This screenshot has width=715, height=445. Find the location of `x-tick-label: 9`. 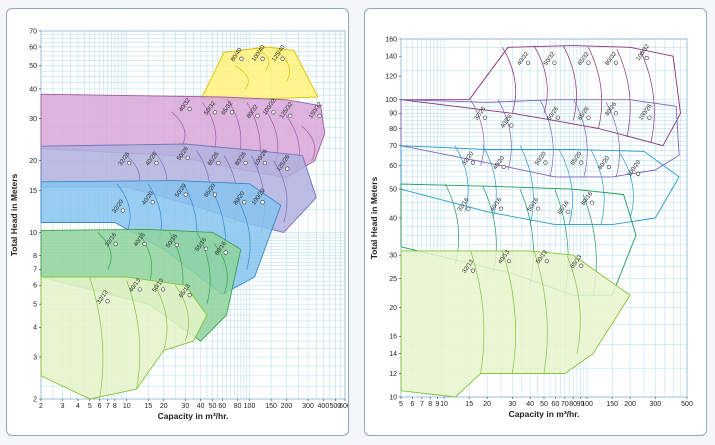

x-tick-label: 9 is located at coordinates (438, 404).